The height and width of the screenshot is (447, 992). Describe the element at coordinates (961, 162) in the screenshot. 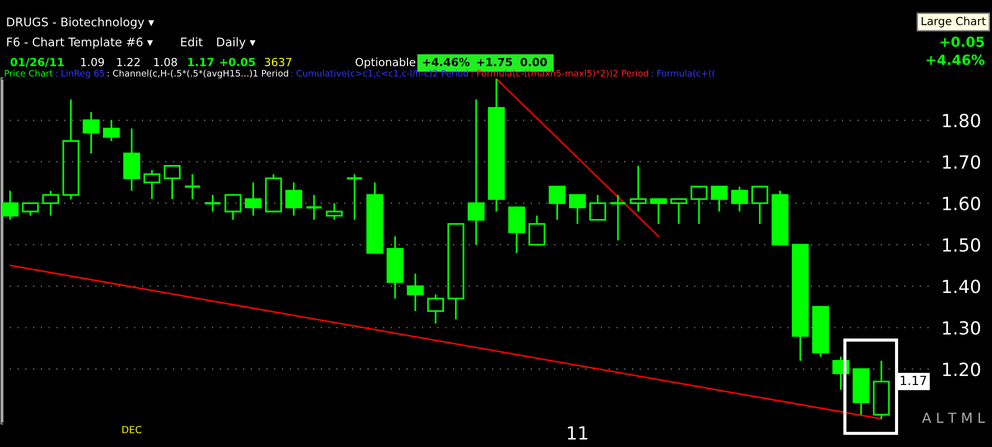

I see `y-tick-label: 1.70` at that location.